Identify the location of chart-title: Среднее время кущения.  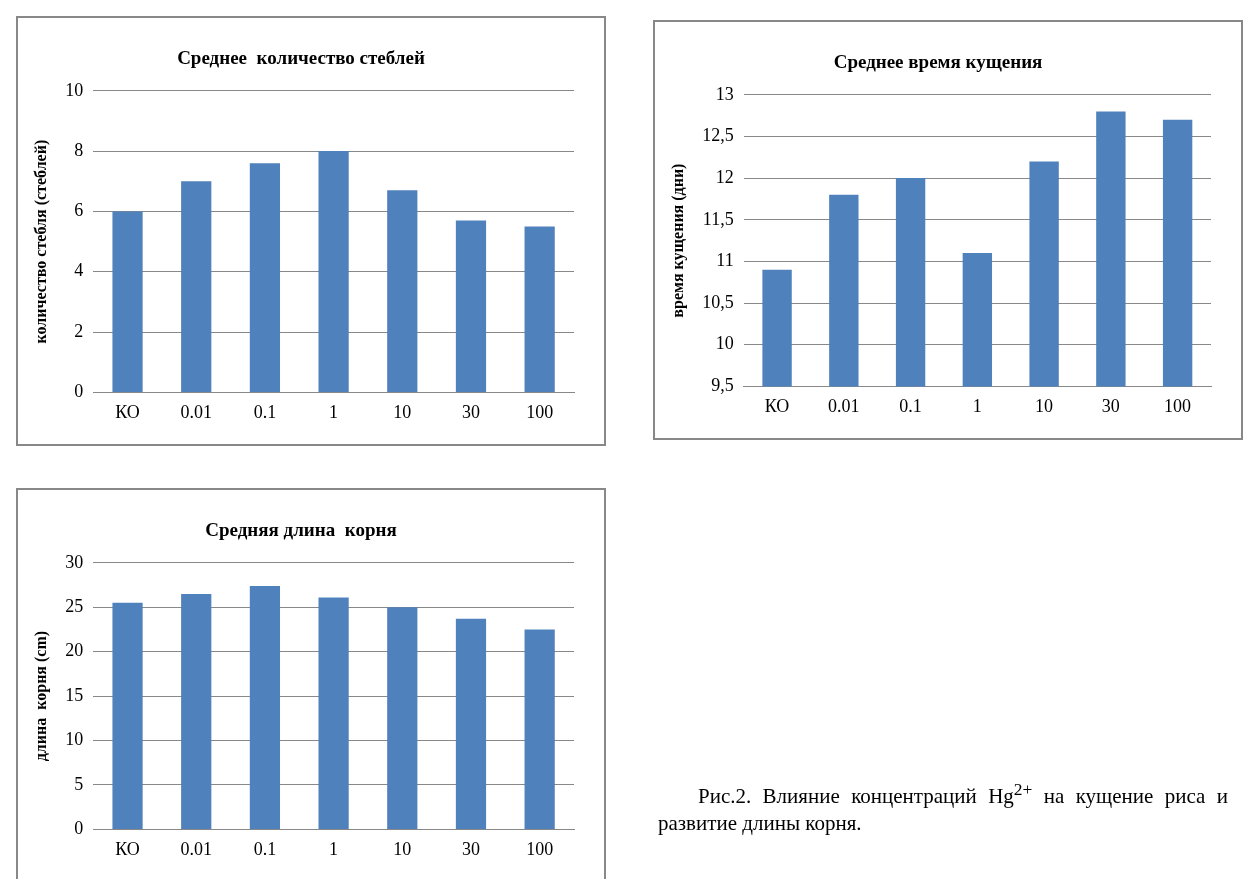
(938, 62).